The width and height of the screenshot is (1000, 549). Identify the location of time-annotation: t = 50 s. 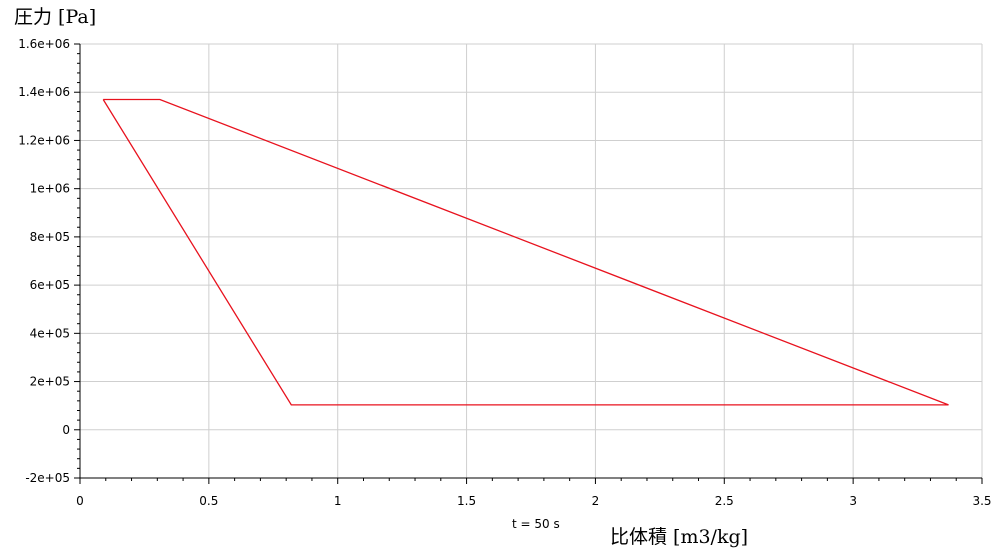
(536, 524).